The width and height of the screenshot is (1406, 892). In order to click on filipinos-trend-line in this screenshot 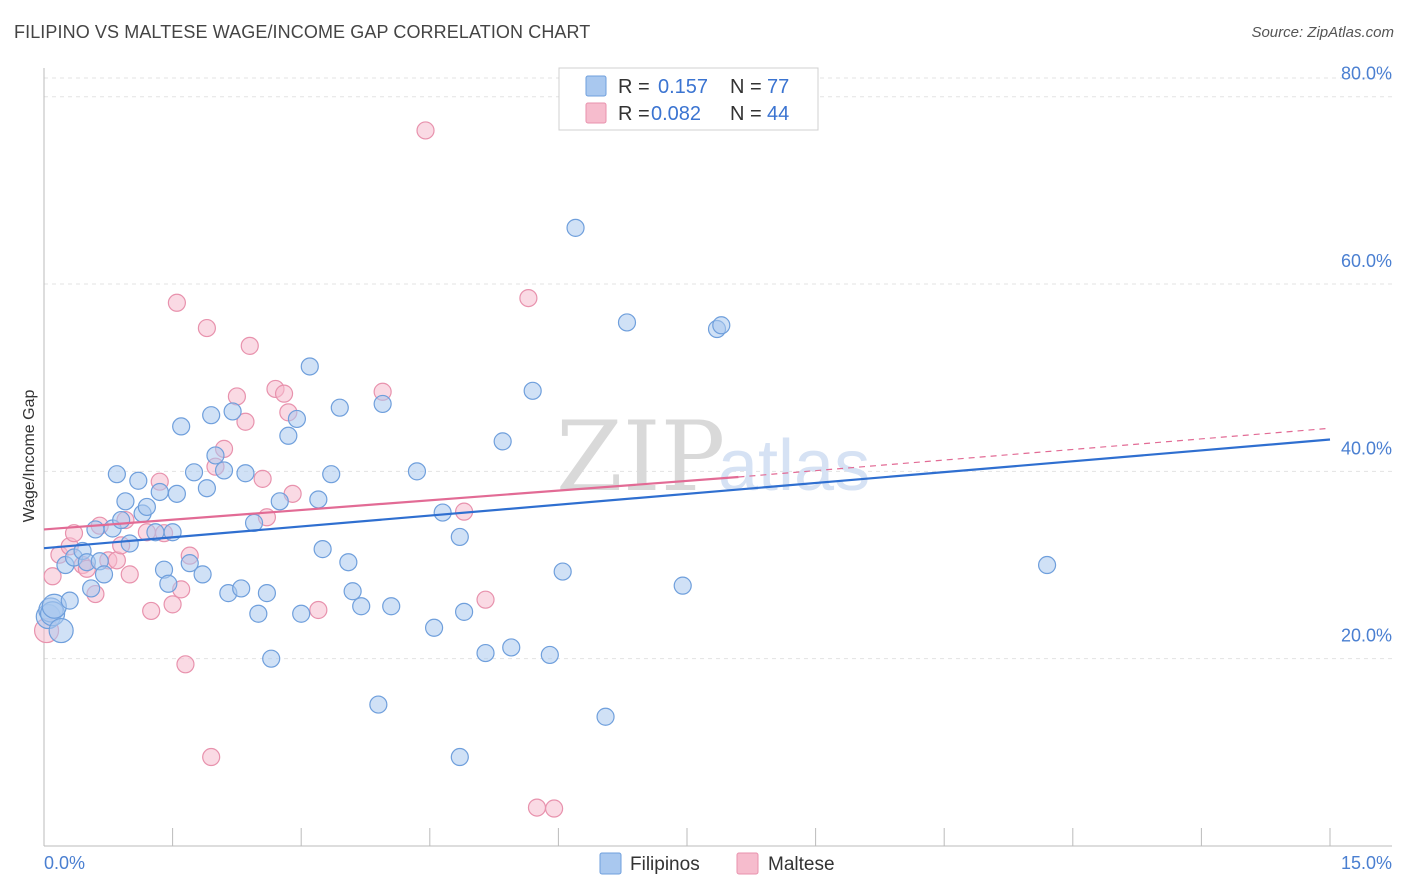, I will do `click(687, 494)`.